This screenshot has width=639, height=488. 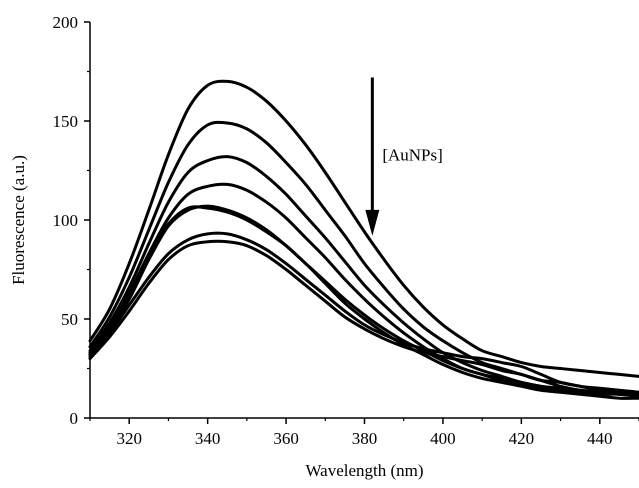 I want to click on y-tick-label: 50, so click(x=69, y=319).